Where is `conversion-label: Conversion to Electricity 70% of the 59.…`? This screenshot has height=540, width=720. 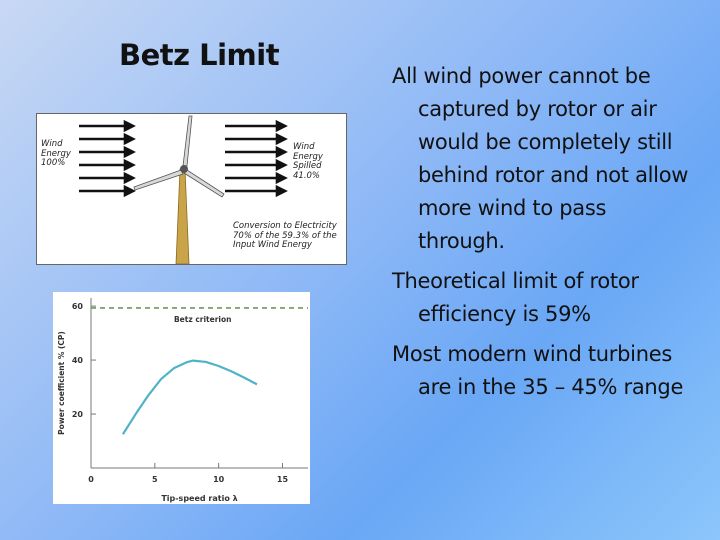 conversion-label: Conversion to Electricity 70% of the 59.… is located at coordinates (285, 235).